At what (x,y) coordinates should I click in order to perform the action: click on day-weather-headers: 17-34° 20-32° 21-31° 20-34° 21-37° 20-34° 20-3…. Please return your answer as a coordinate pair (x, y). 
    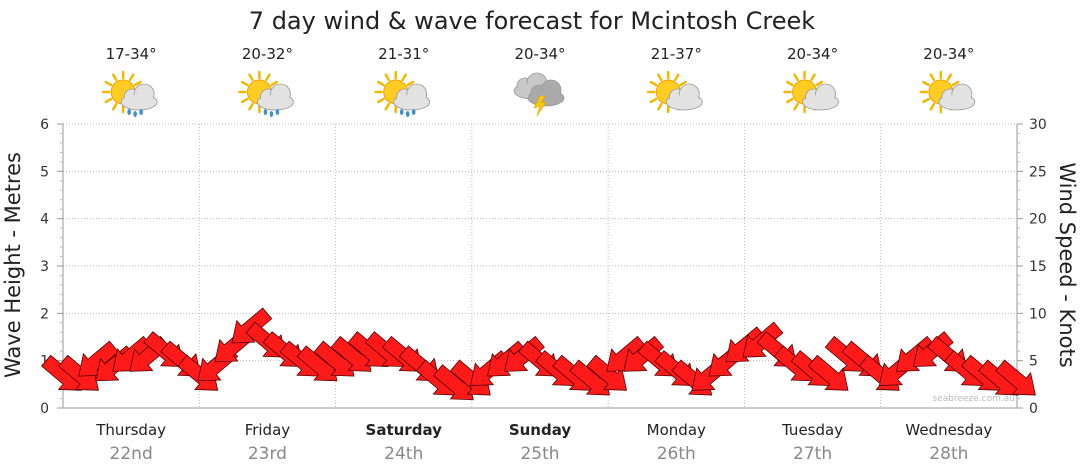
    Looking at the image, I should click on (538, 81).